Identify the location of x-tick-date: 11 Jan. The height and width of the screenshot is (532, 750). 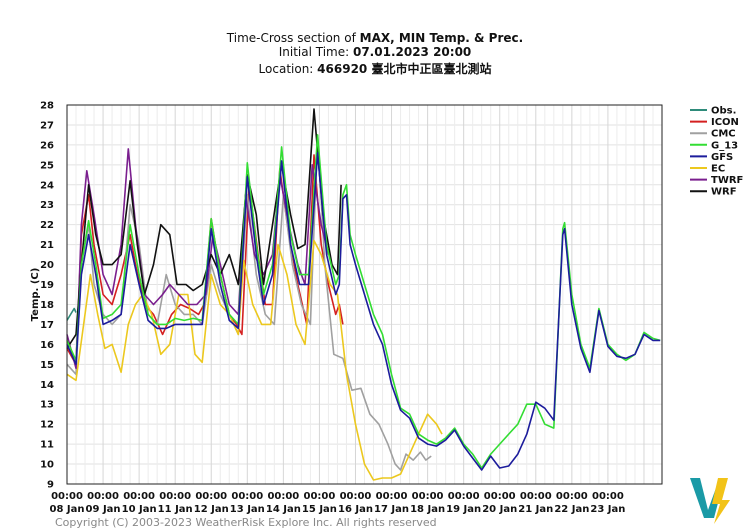
(175, 509).